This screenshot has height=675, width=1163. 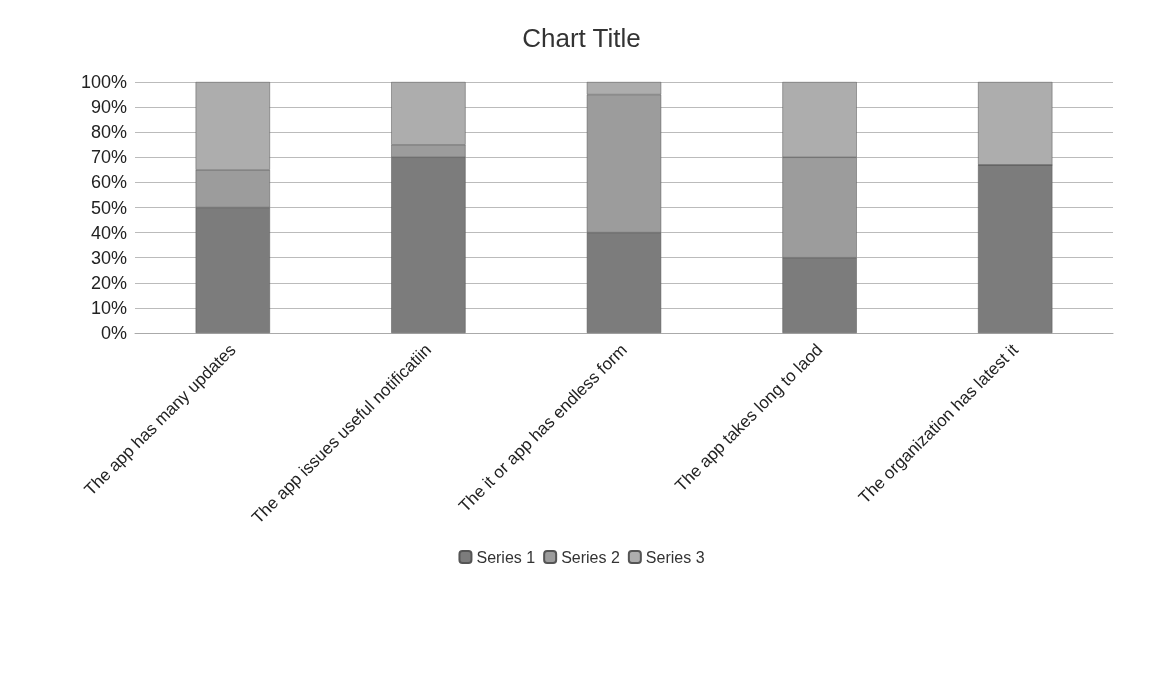 I want to click on y-tick-label: 90%, so click(x=108, y=107).